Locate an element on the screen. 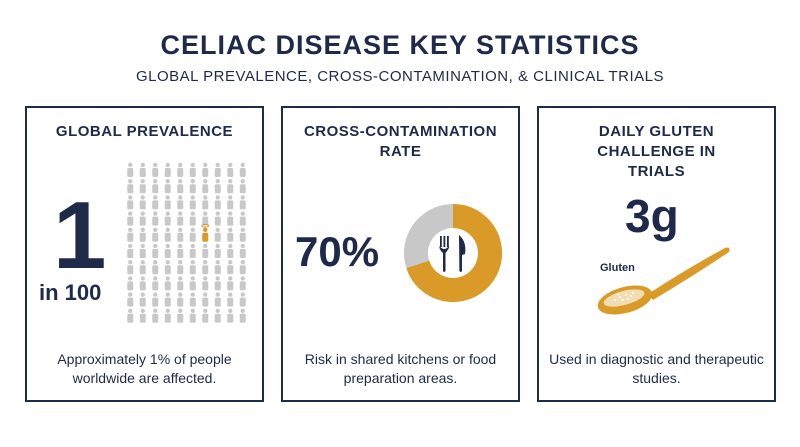  gluten-label: Gluten is located at coordinates (617, 268).